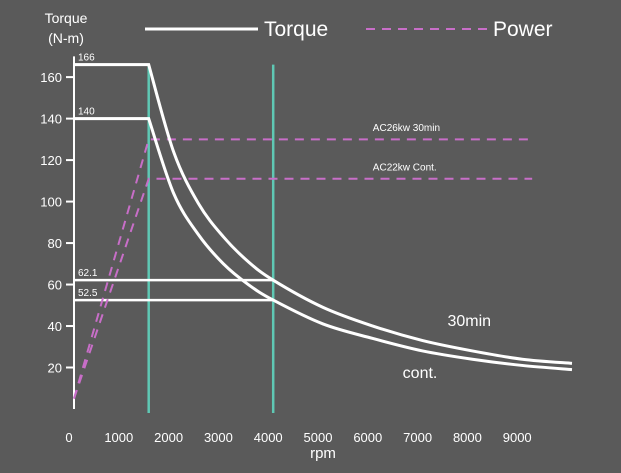 Image resolution: width=621 pixels, height=473 pixels. What do you see at coordinates (66, 38) in the screenshot?
I see `y-axis-title-line2: (N-m)` at bounding box center [66, 38].